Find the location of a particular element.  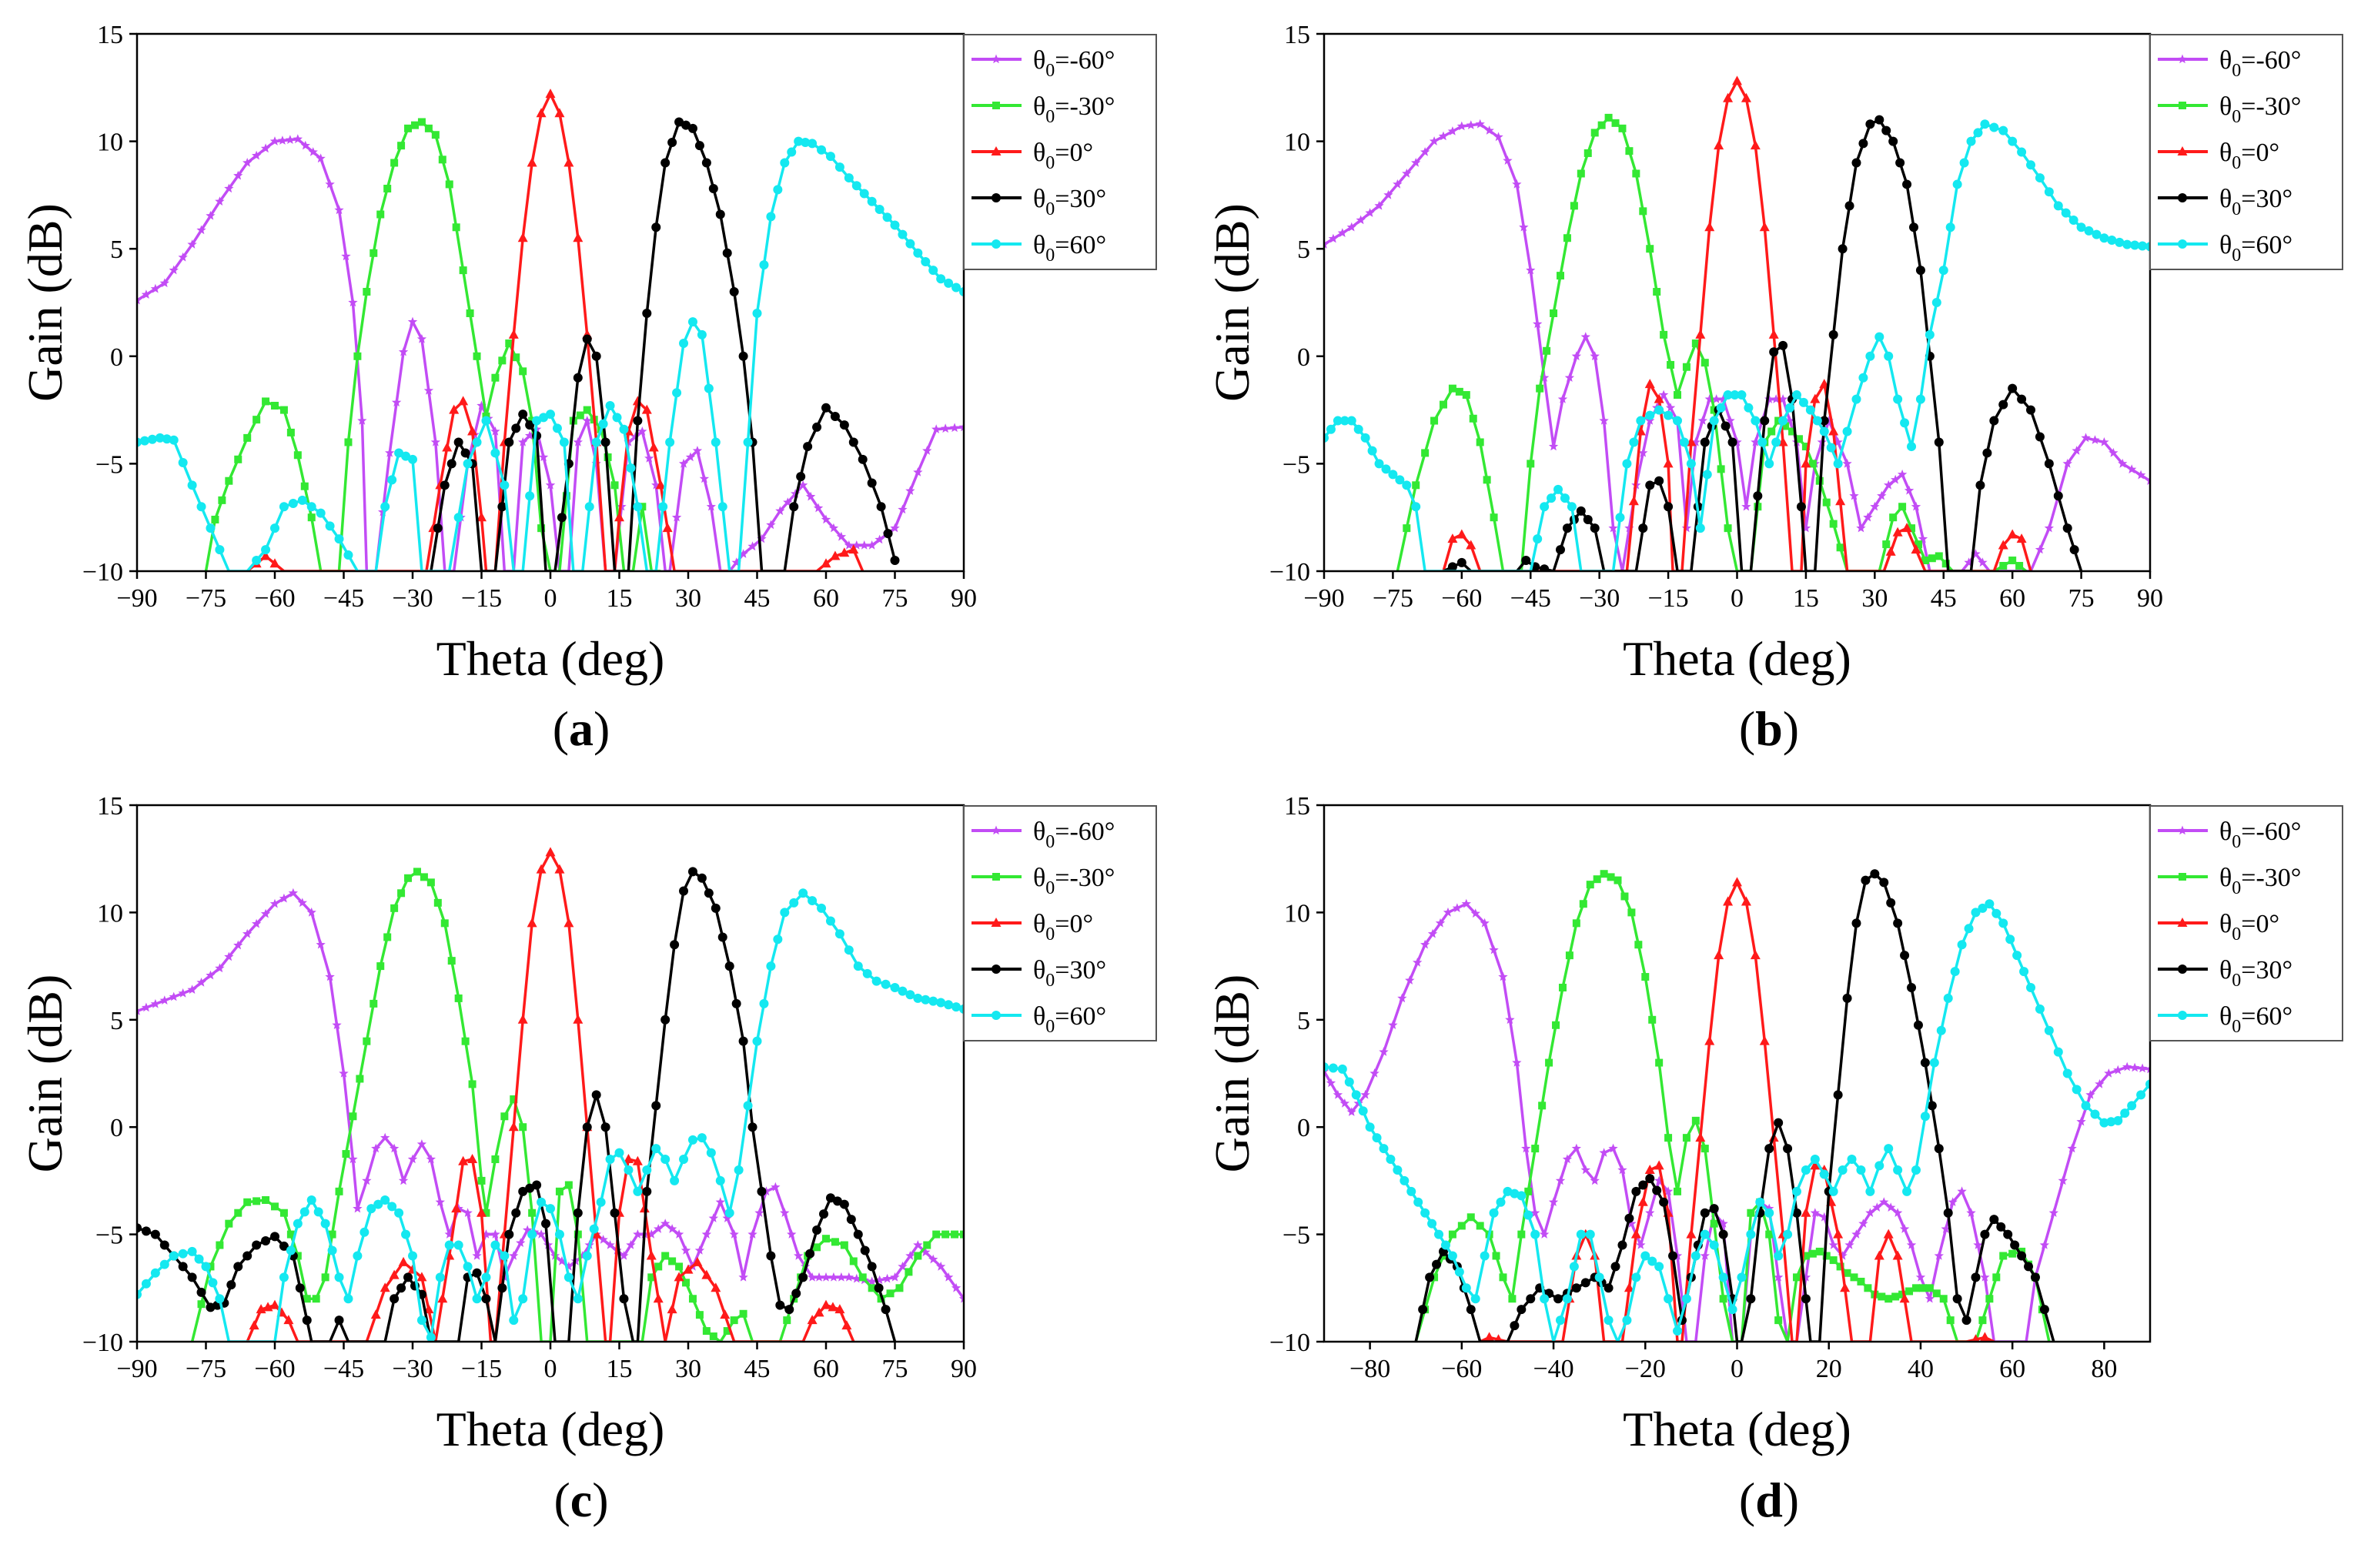

y-tick-label: −5 is located at coordinates (109, 464).